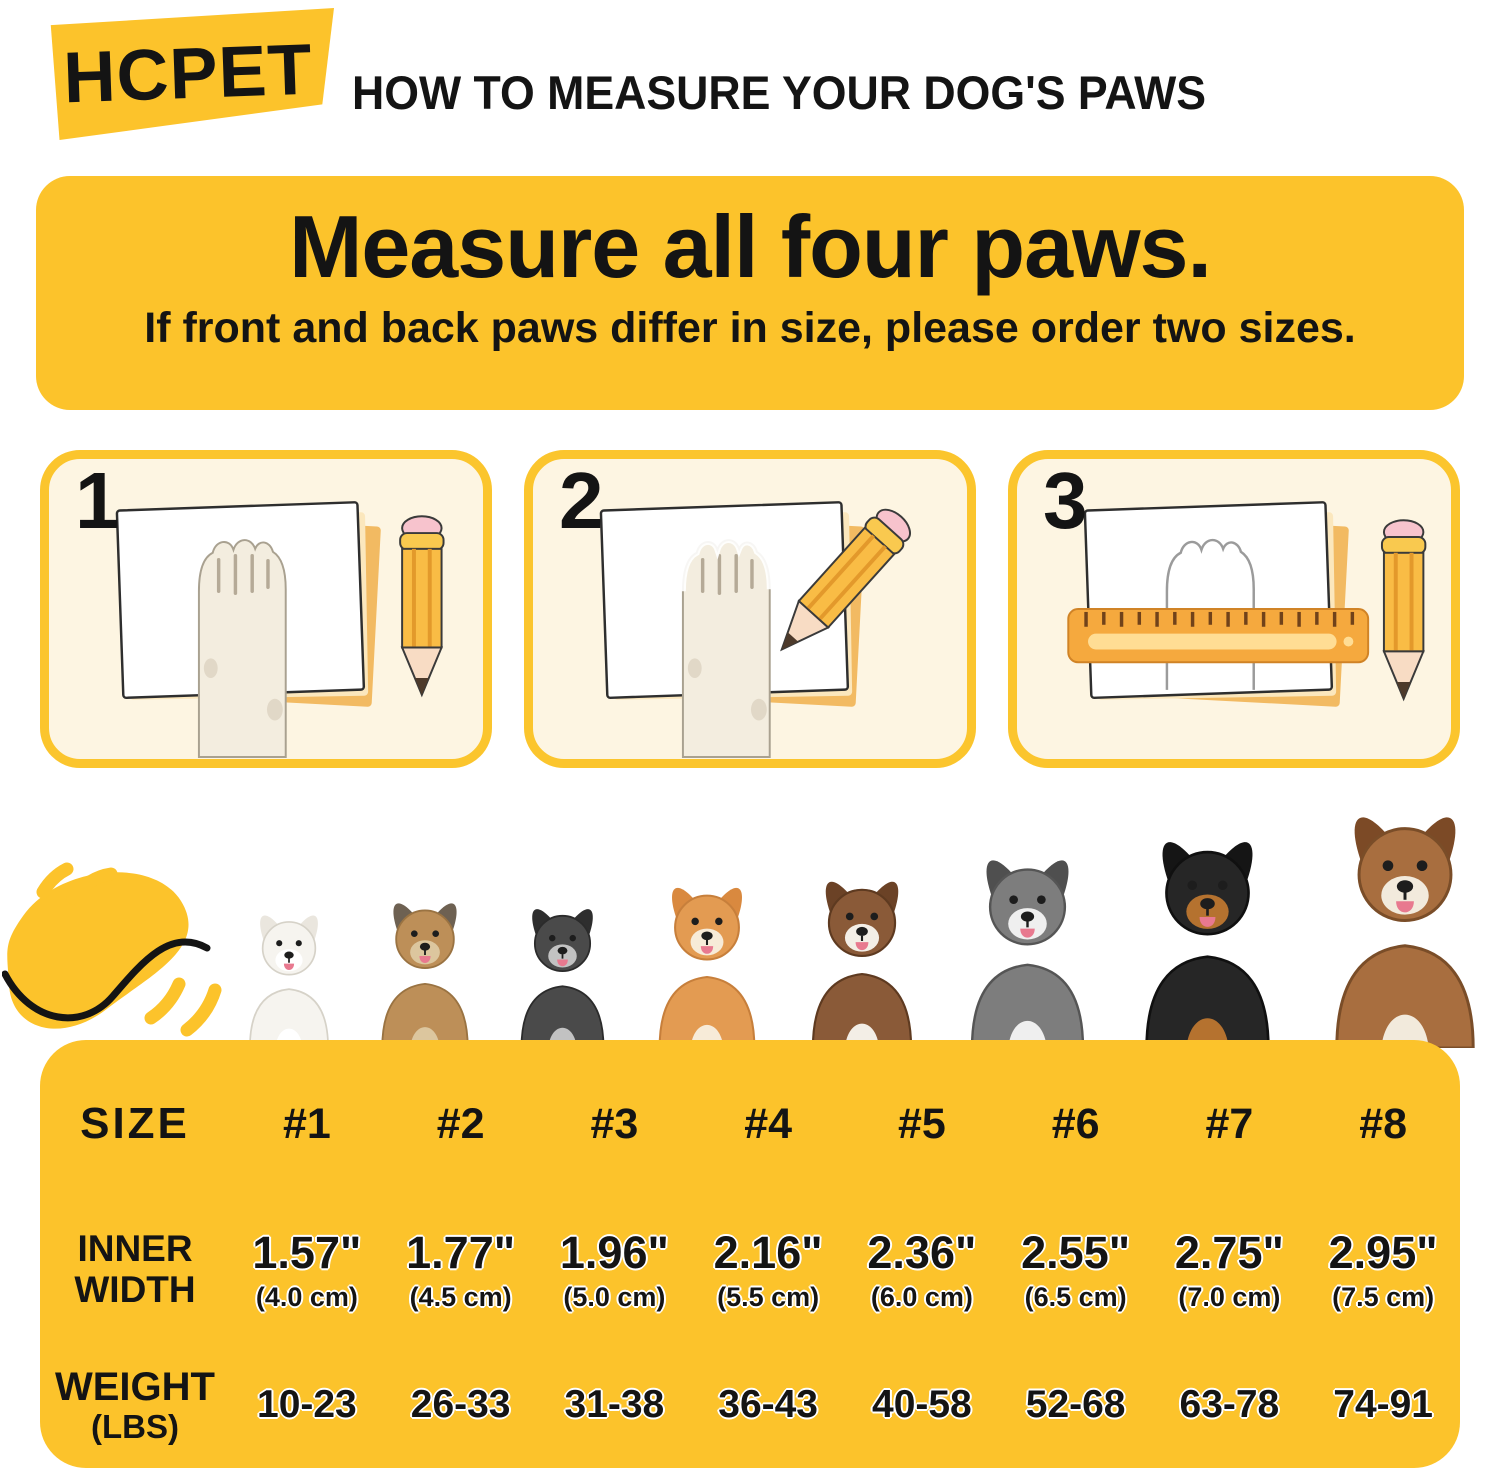 Image resolution: width=1500 pixels, height=1472 pixels. Describe the element at coordinates (1207, 935) in the screenshot. I see `dog-rottweiler` at that location.